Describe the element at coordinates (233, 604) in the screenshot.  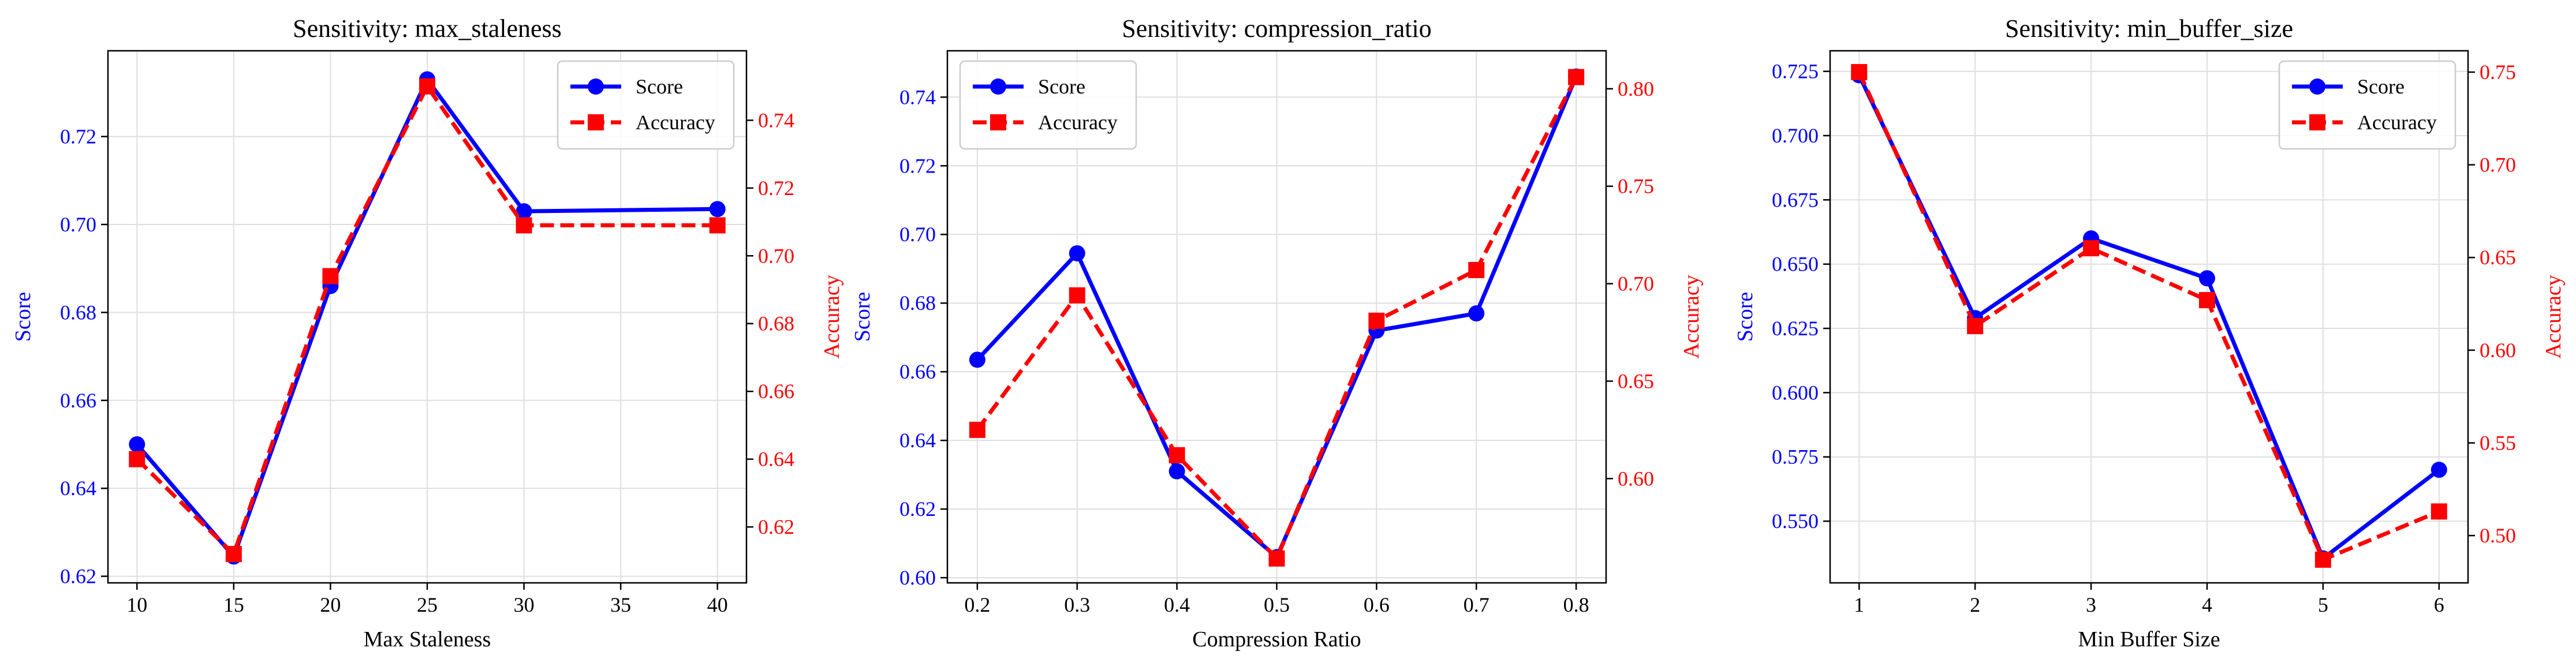
I see `x-tick-label: 15` at that location.